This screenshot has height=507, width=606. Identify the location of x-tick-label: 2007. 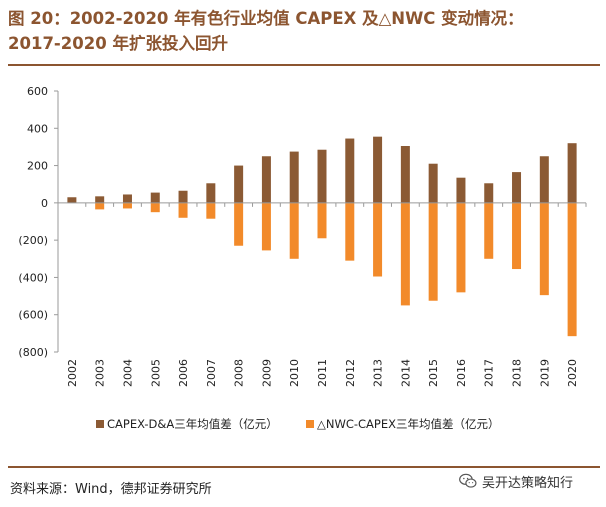
(211, 373).